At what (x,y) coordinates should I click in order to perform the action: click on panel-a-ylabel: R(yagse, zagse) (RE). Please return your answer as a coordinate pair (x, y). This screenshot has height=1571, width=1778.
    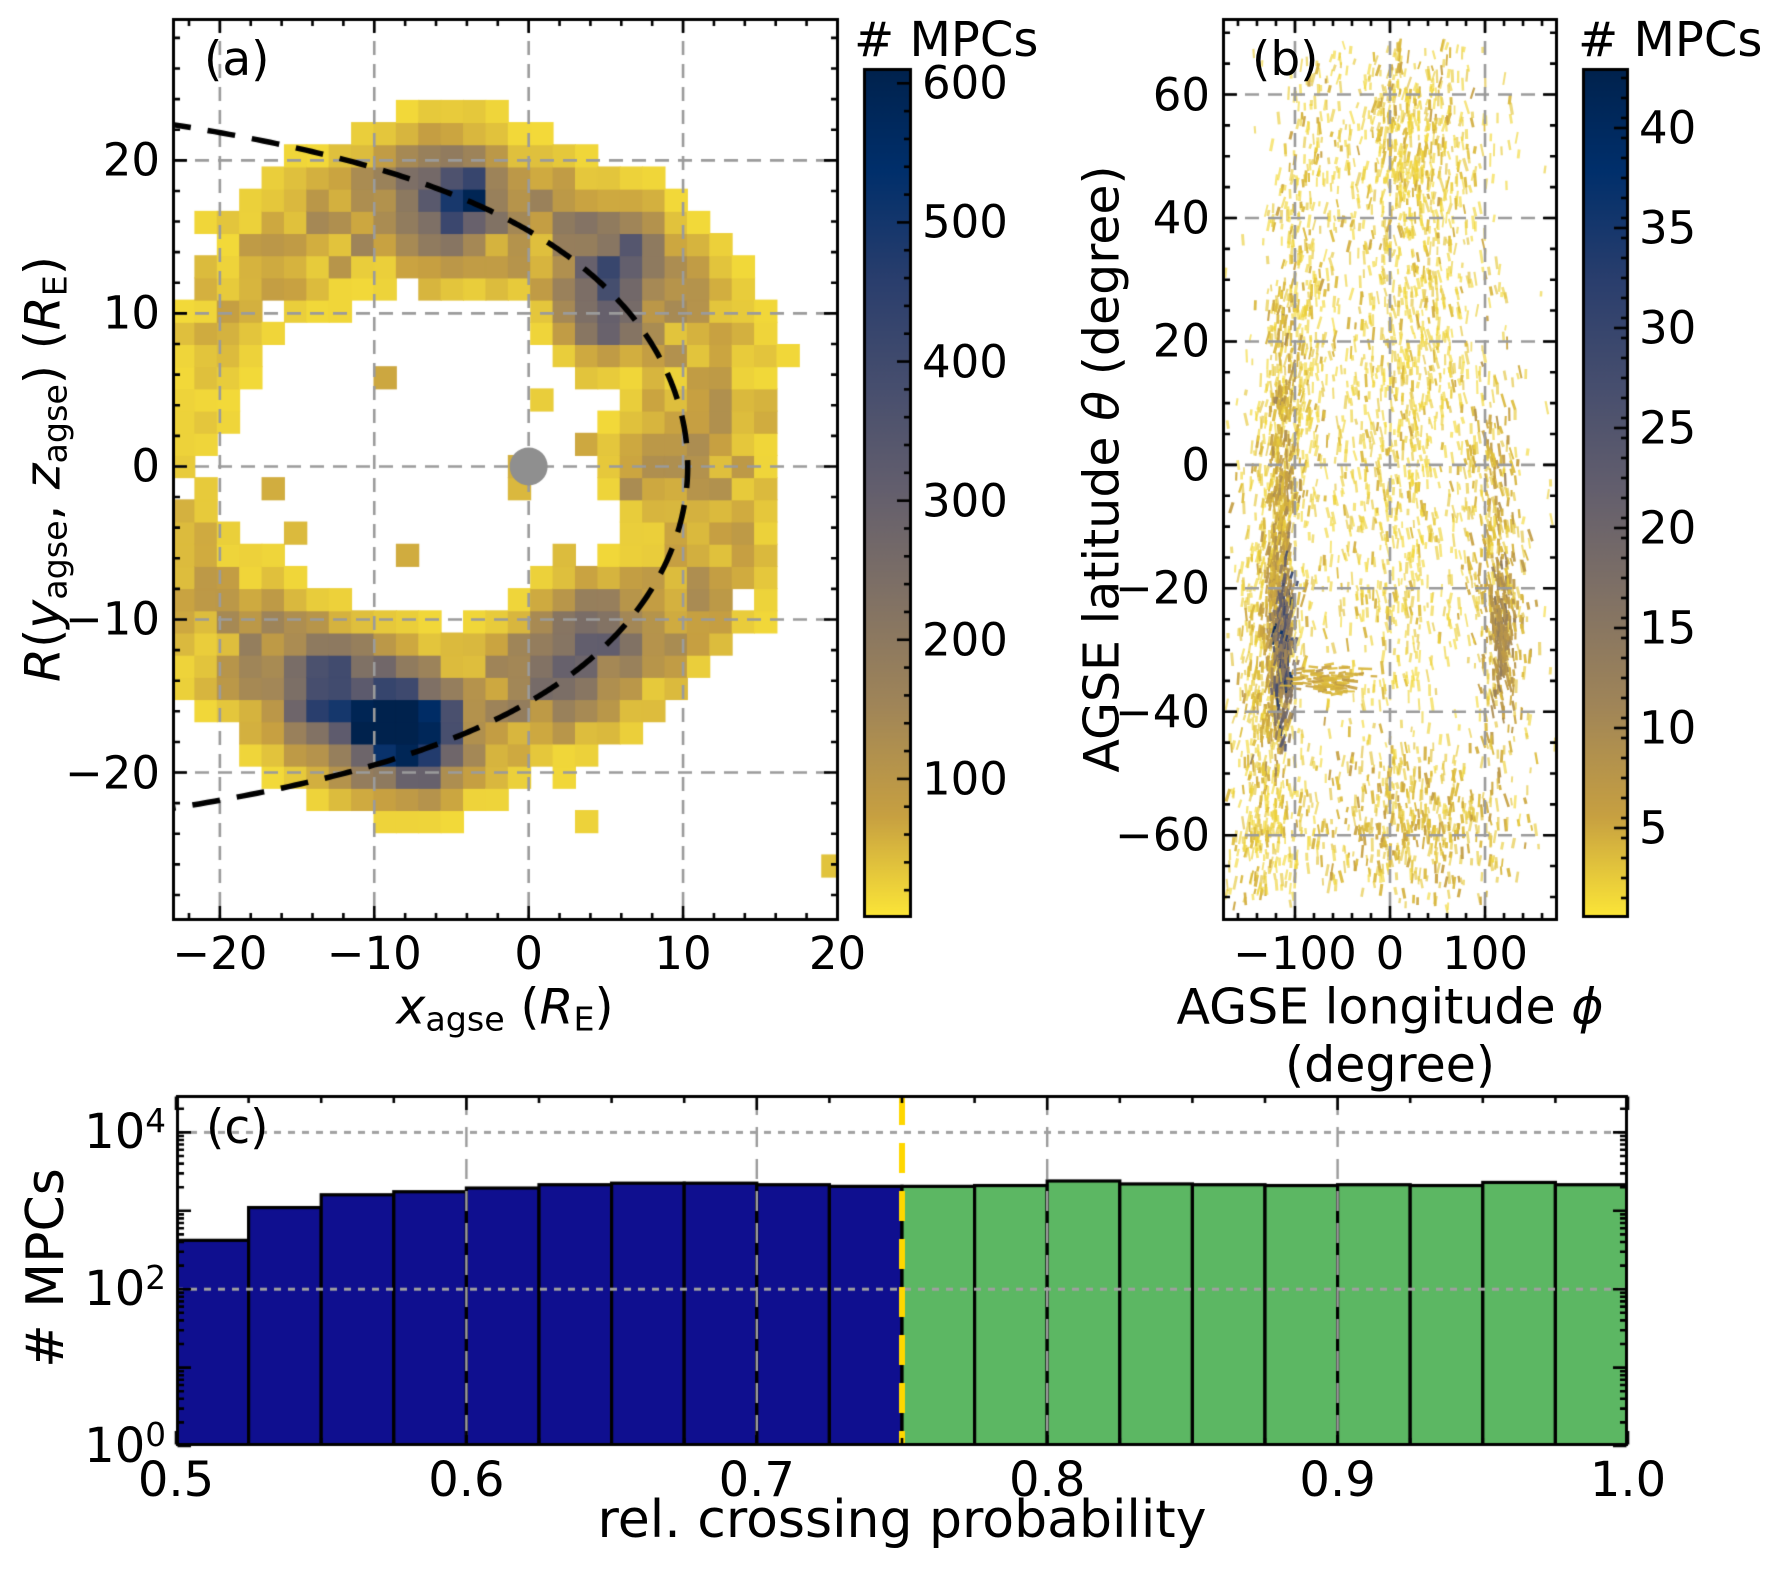
    Looking at the image, I should click on (44, 469).